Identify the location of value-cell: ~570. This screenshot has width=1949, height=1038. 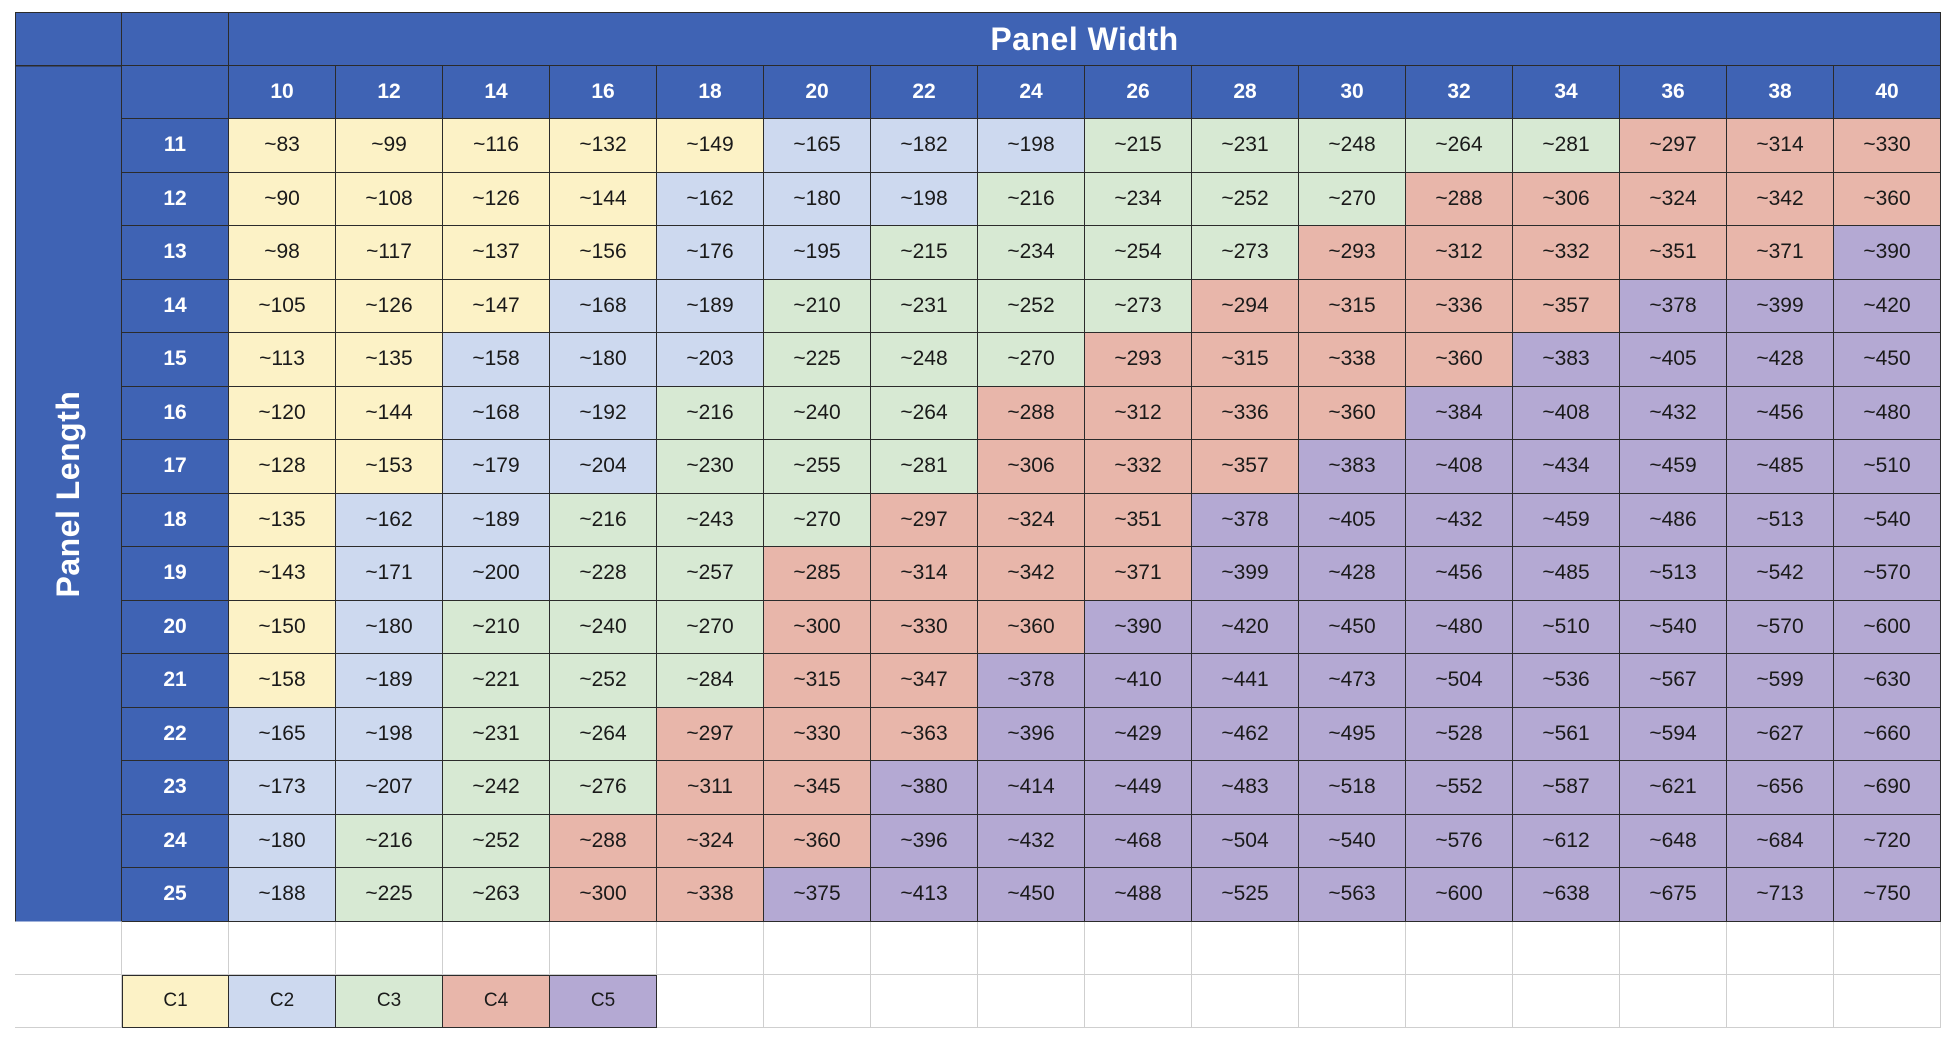
(1780, 627).